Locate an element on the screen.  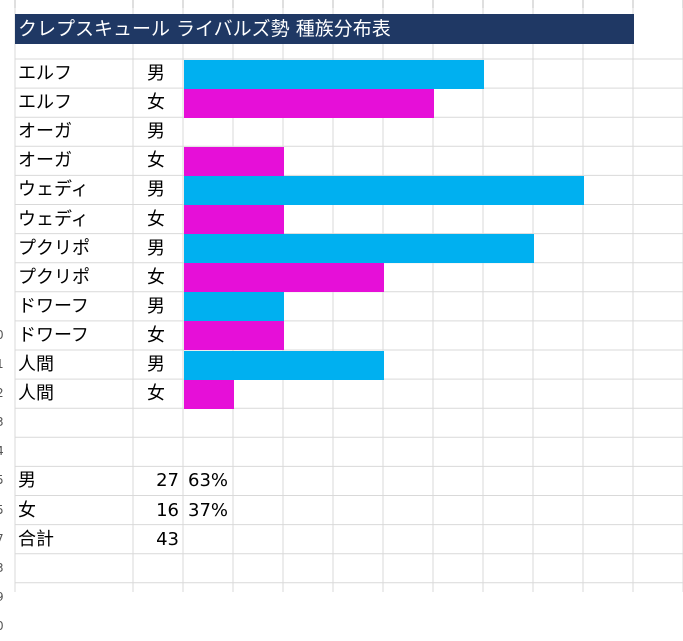
summary-label: 女 is located at coordinates (27, 510).